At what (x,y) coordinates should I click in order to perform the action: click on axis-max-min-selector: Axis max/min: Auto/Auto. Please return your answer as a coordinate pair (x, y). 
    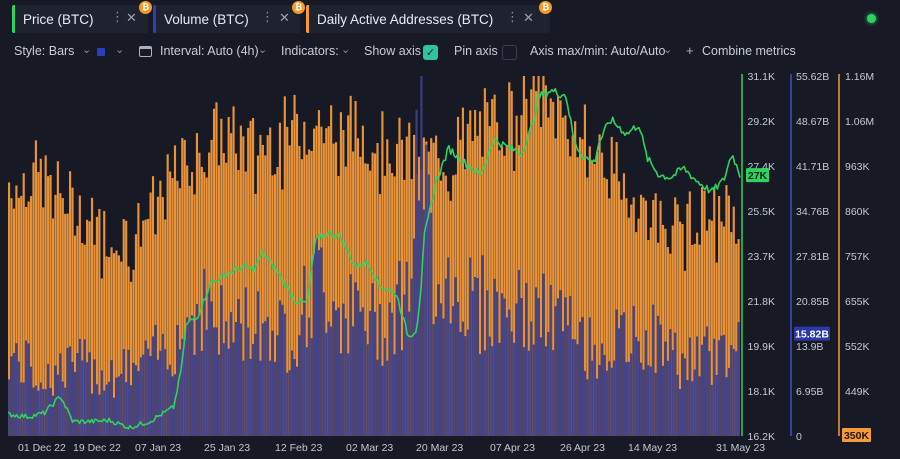
    Looking at the image, I should click on (598, 51).